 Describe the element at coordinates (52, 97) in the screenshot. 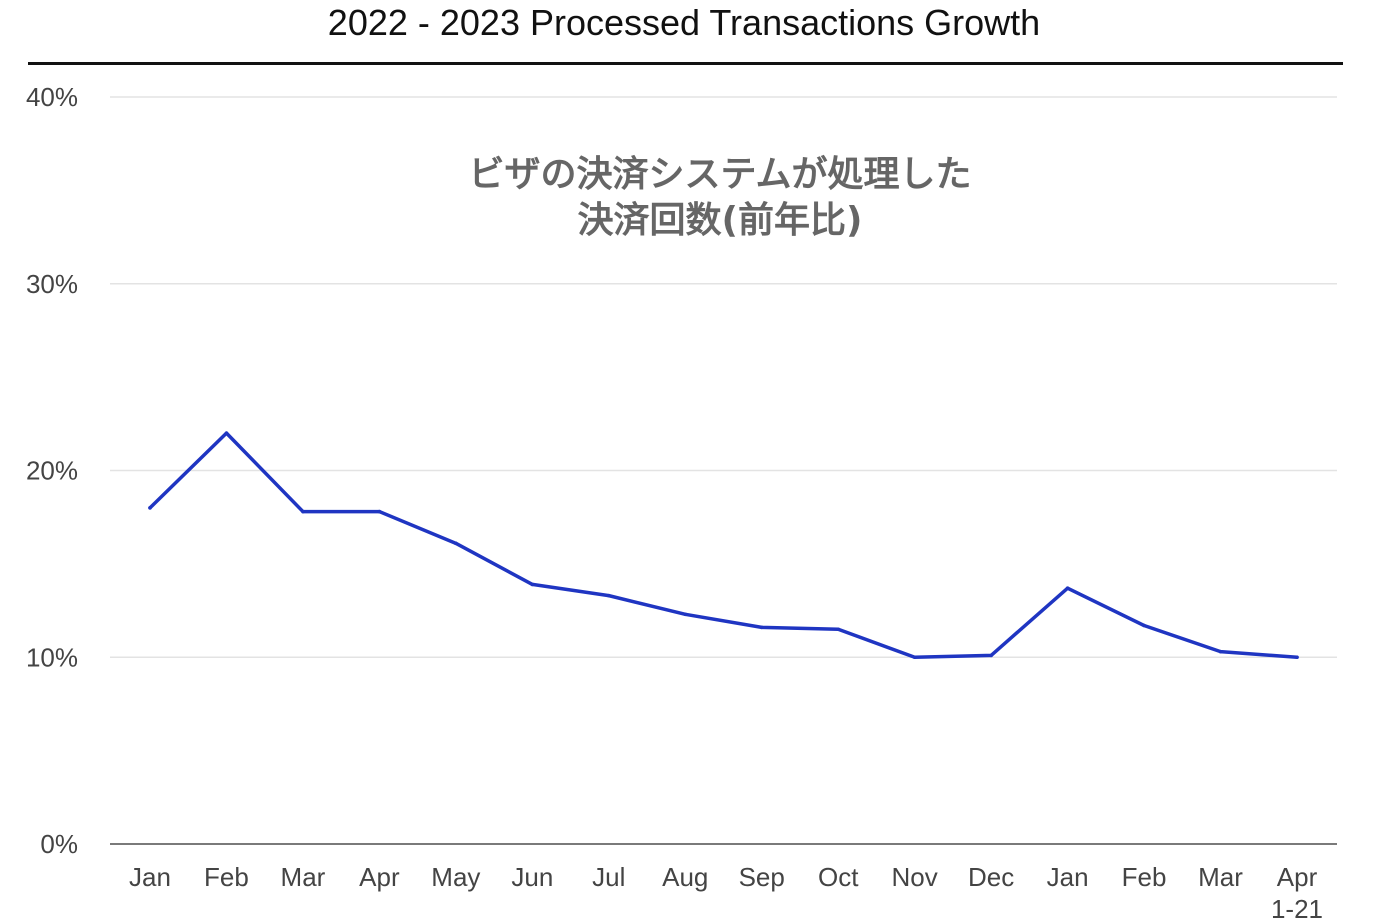

I see `y-tick-label: 40%` at that location.